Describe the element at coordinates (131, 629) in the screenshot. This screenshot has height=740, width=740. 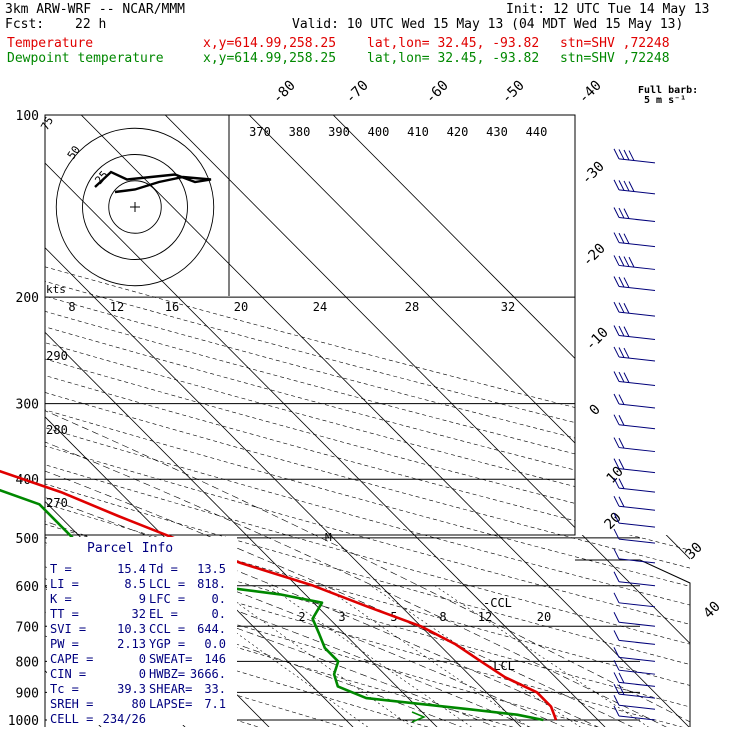
I see `parcel-value: 10.3` at that location.